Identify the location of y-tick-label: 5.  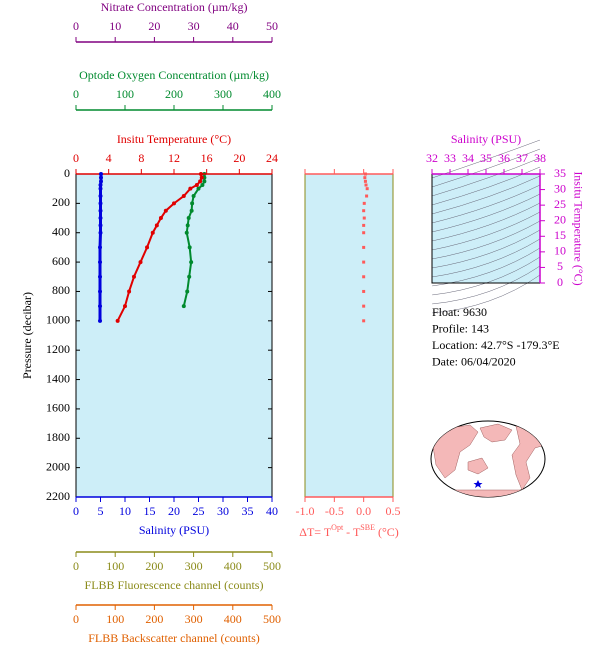
(560, 266).